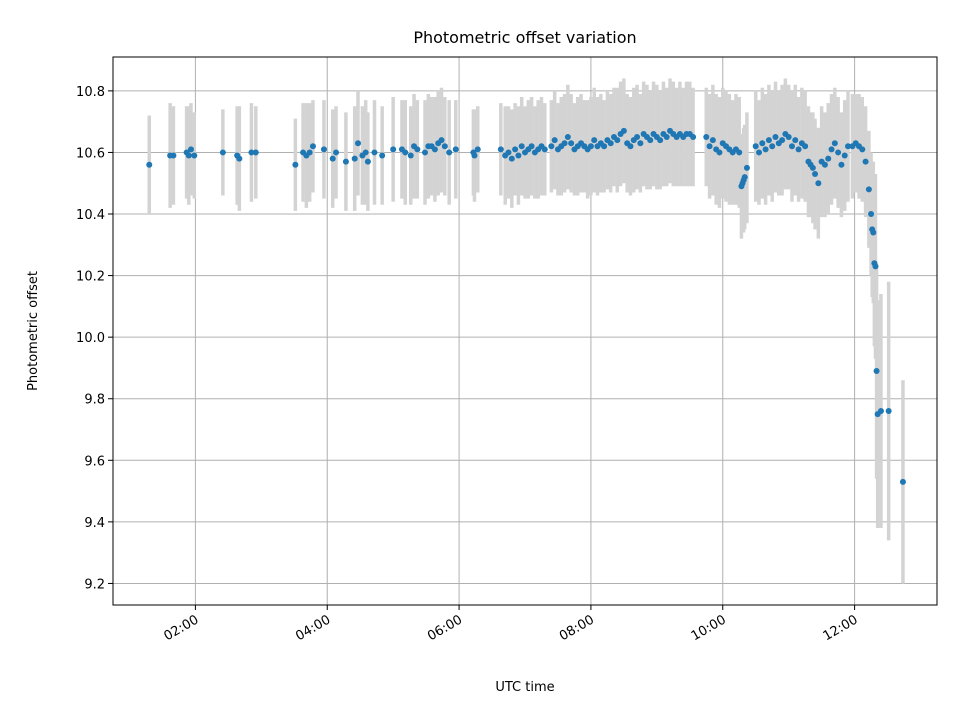 The image size is (960, 720). I want to click on y-tick-label: 10.6, so click(90, 153).